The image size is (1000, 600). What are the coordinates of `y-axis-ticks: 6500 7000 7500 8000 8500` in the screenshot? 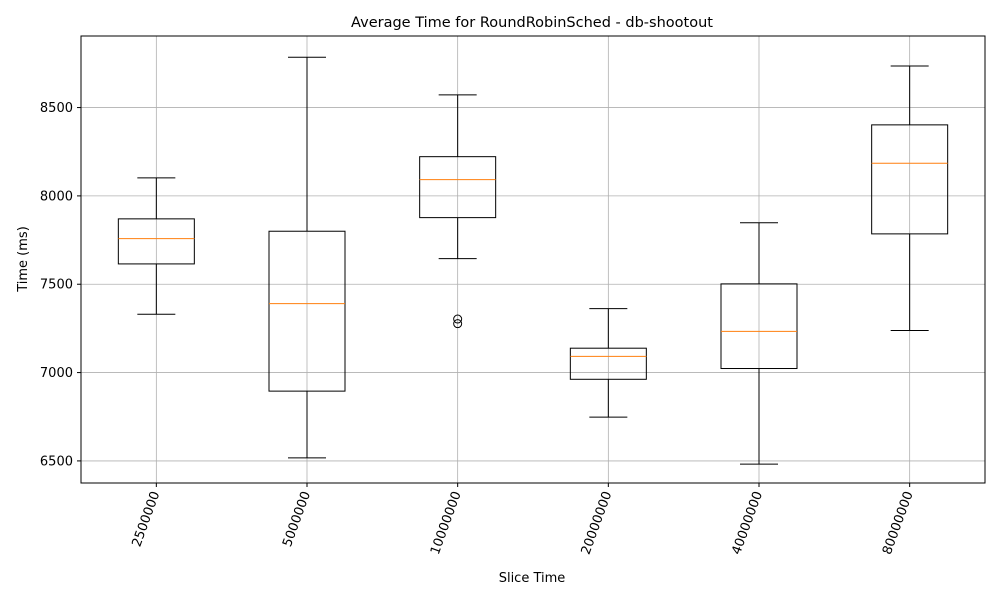 It's located at (60, 285).